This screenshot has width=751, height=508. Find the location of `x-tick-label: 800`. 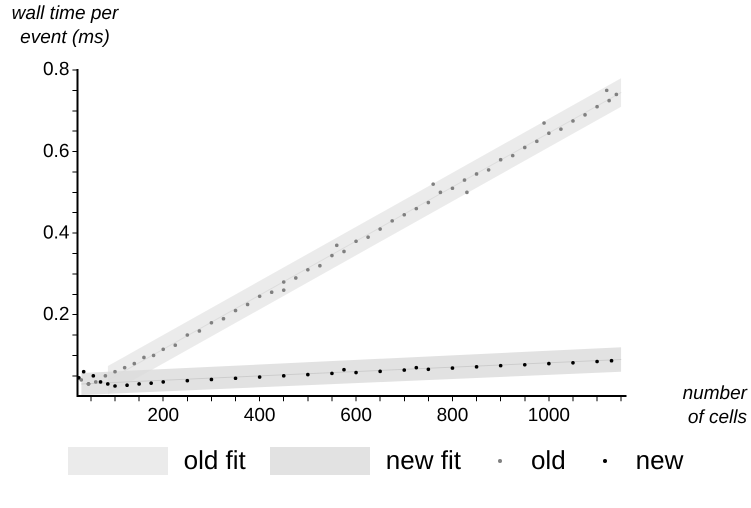

x-tick-label: 800 is located at coordinates (452, 415).